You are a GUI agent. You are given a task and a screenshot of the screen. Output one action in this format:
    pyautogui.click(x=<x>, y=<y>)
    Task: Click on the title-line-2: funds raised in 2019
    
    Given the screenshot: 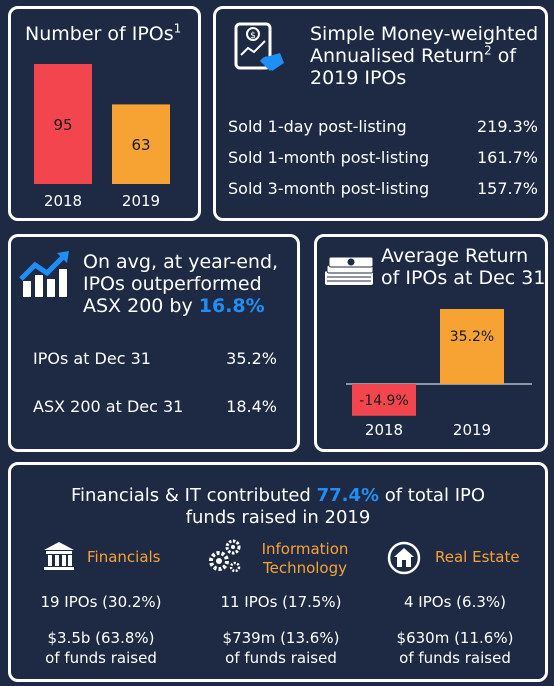 What is the action you would take?
    pyautogui.click(x=278, y=517)
    